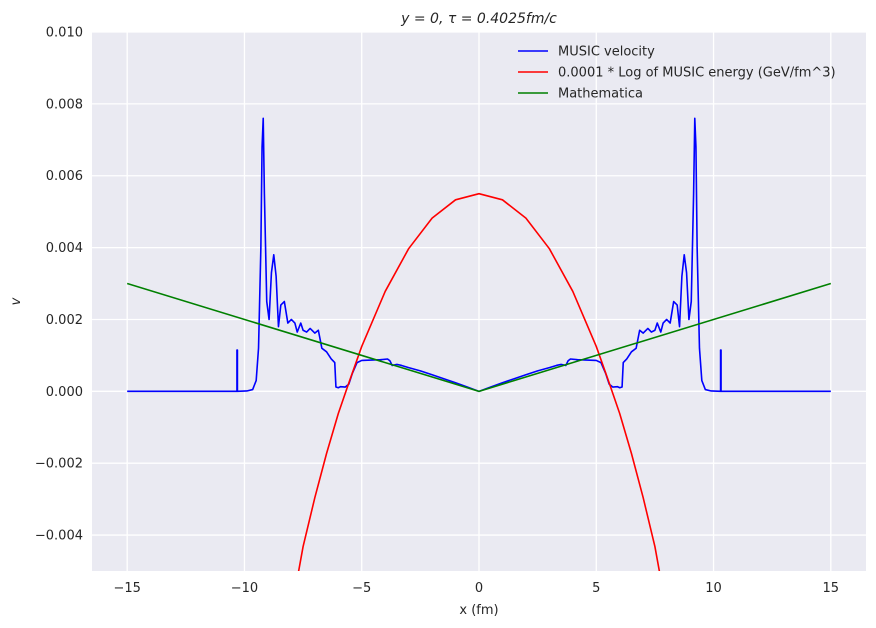 The width and height of the screenshot is (876, 628). Describe the element at coordinates (596, 588) in the screenshot. I see `x-tick-label: 5` at that location.